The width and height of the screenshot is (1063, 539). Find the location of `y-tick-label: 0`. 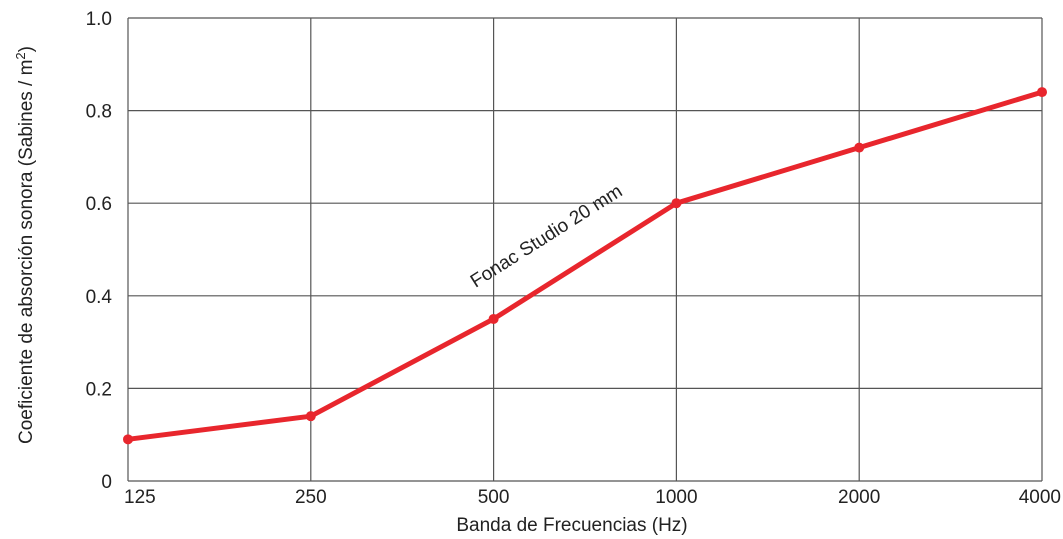

y-tick-label: 0 is located at coordinates (106, 482).